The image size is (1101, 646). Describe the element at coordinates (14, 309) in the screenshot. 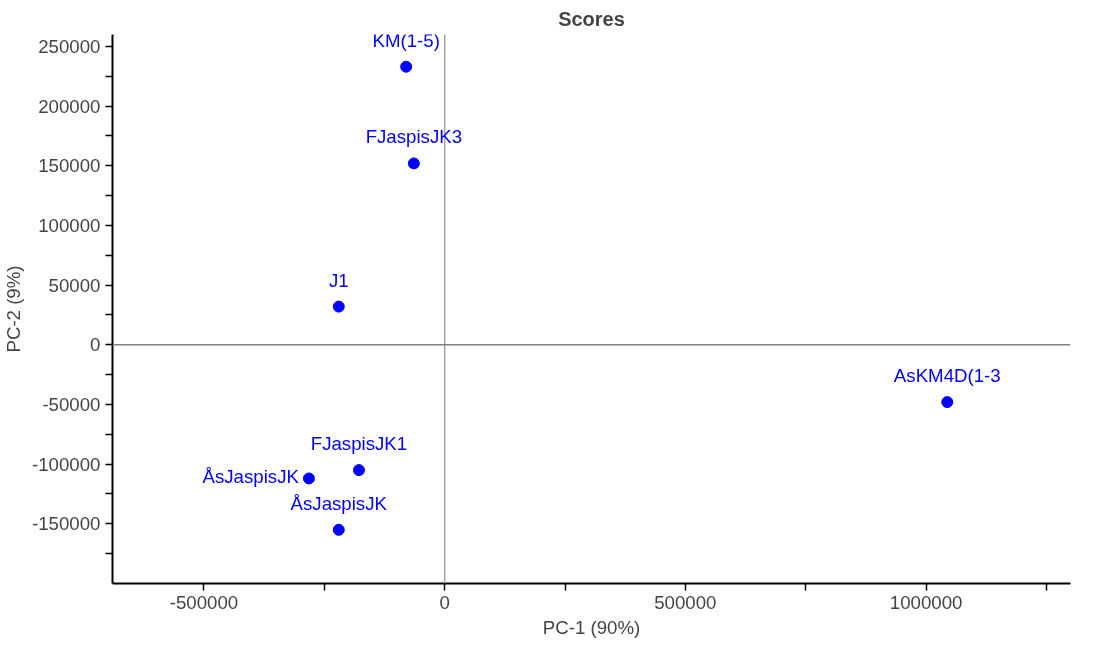

I see `y-axis-title: PC-2 (9%)` at that location.